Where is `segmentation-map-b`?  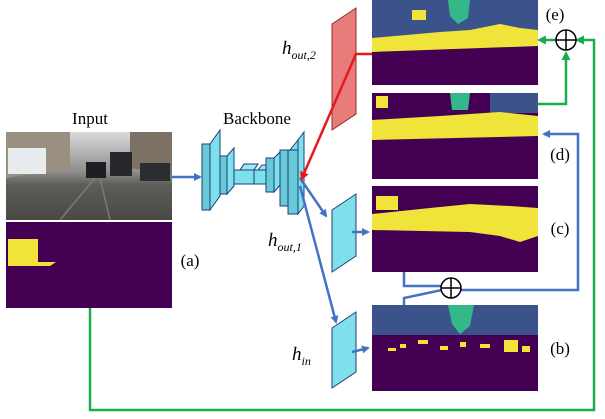
segmentation-map-b is located at coordinates (455, 348).